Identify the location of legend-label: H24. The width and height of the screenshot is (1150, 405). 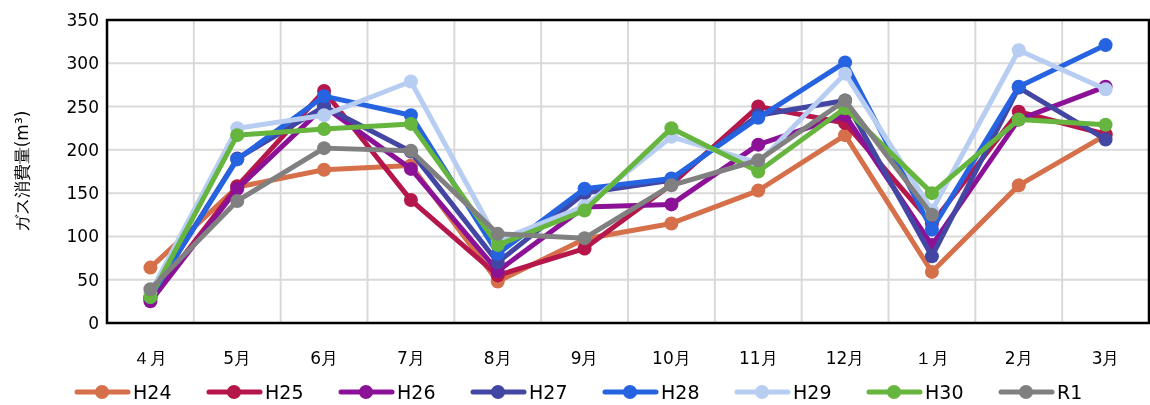
(152, 392).